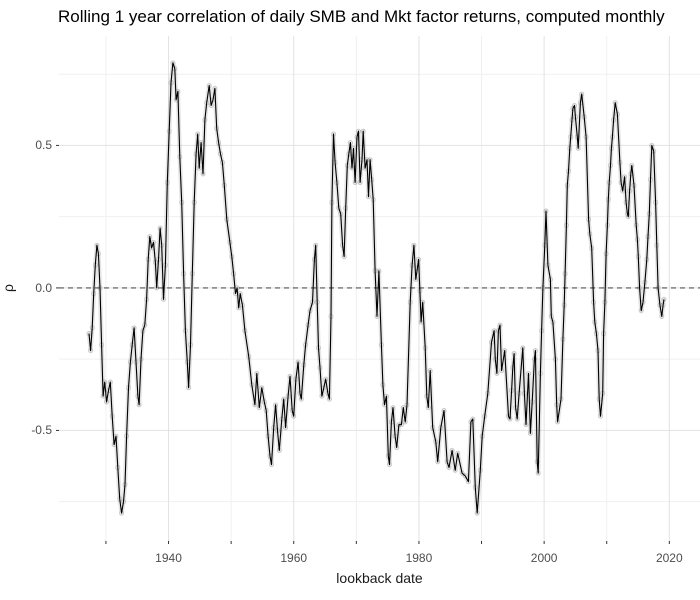 This screenshot has height=600, width=700. Describe the element at coordinates (43, 145) in the screenshot. I see `y-tick-label: 0.5` at that location.